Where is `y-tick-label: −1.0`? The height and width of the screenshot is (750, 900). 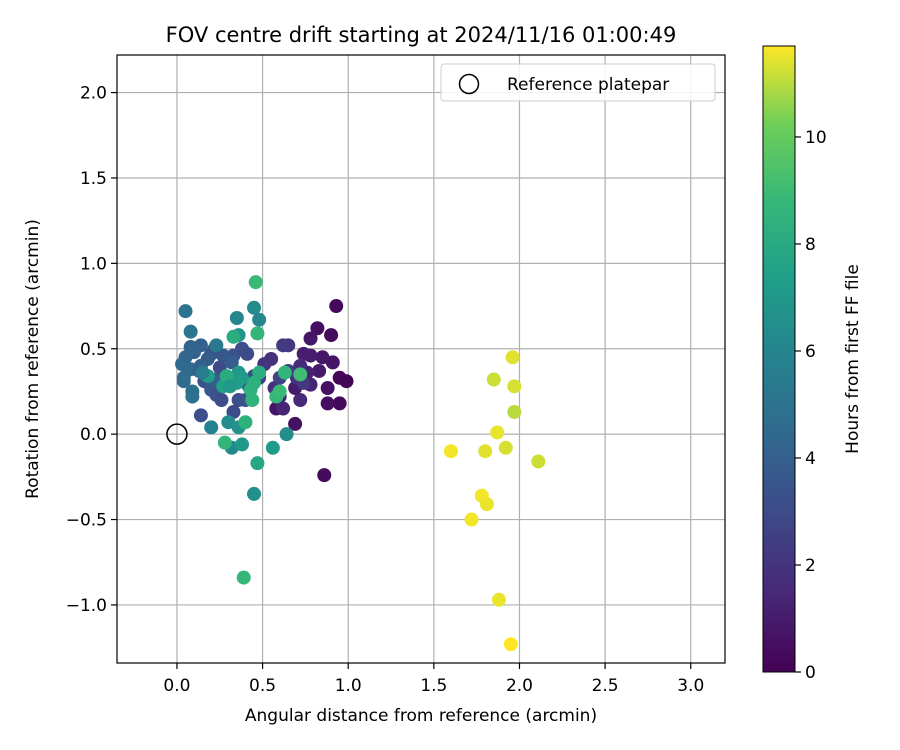 y-tick-label: −1.0 is located at coordinates (86, 606).